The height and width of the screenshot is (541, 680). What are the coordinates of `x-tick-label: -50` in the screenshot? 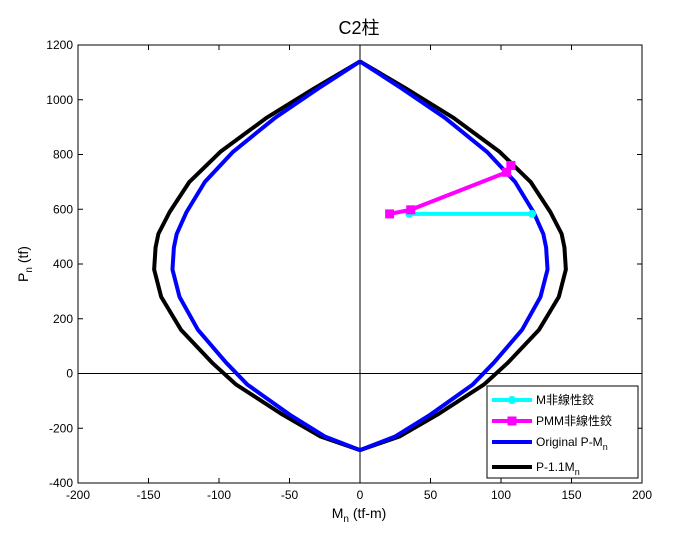 It's located at (290, 495).